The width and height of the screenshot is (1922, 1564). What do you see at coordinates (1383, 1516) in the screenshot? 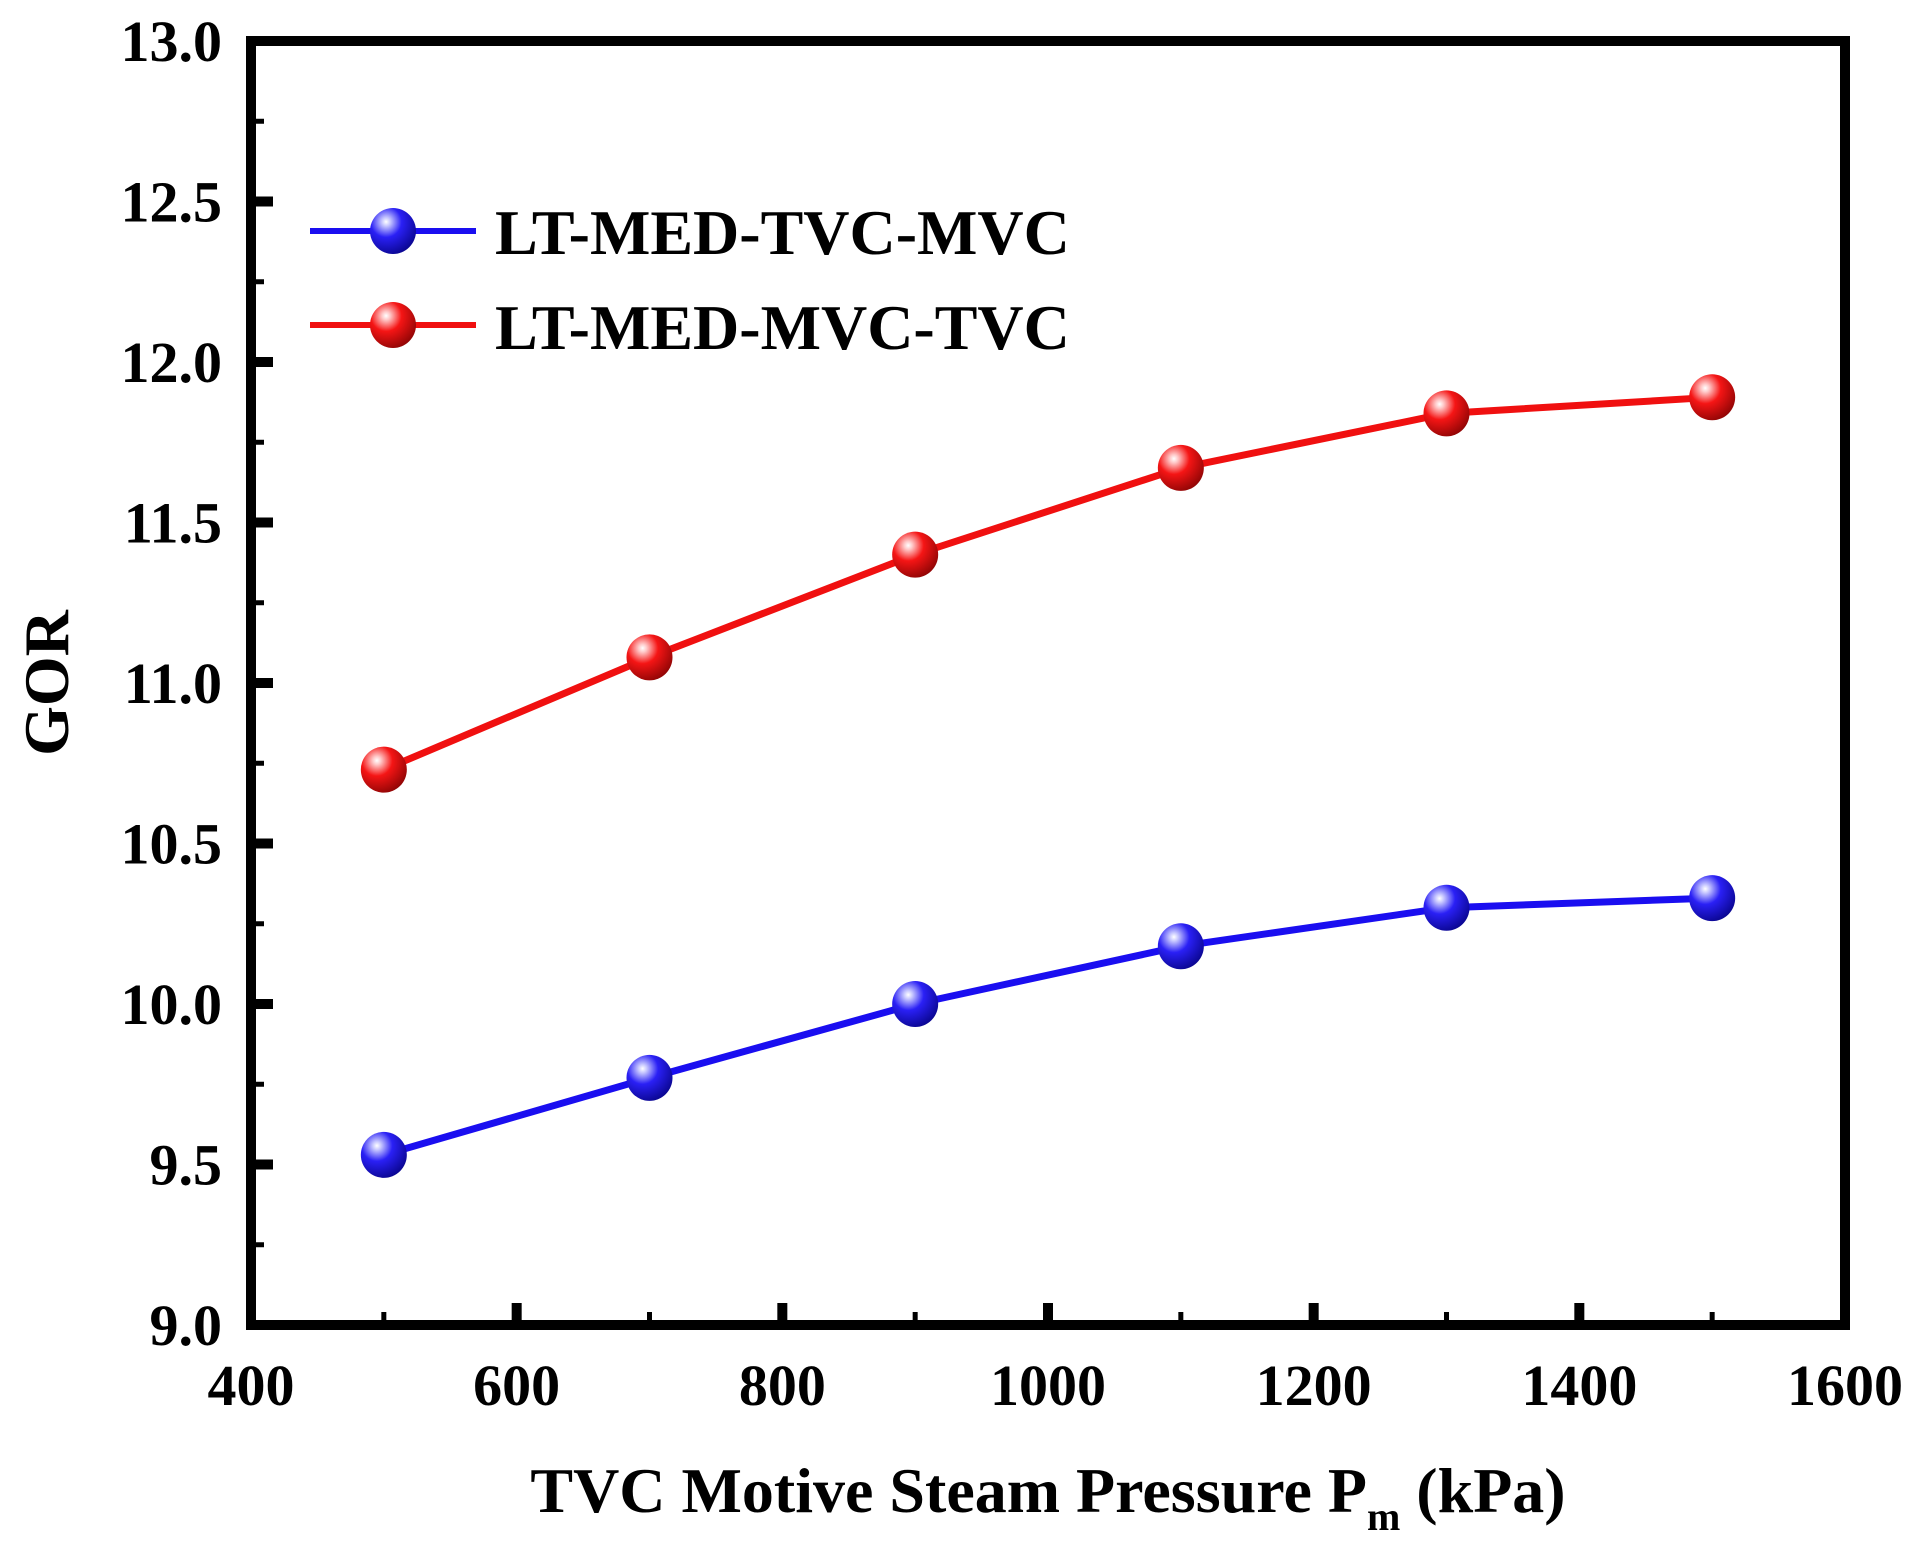
I see `x-axis-title-subscript: m` at bounding box center [1383, 1516].